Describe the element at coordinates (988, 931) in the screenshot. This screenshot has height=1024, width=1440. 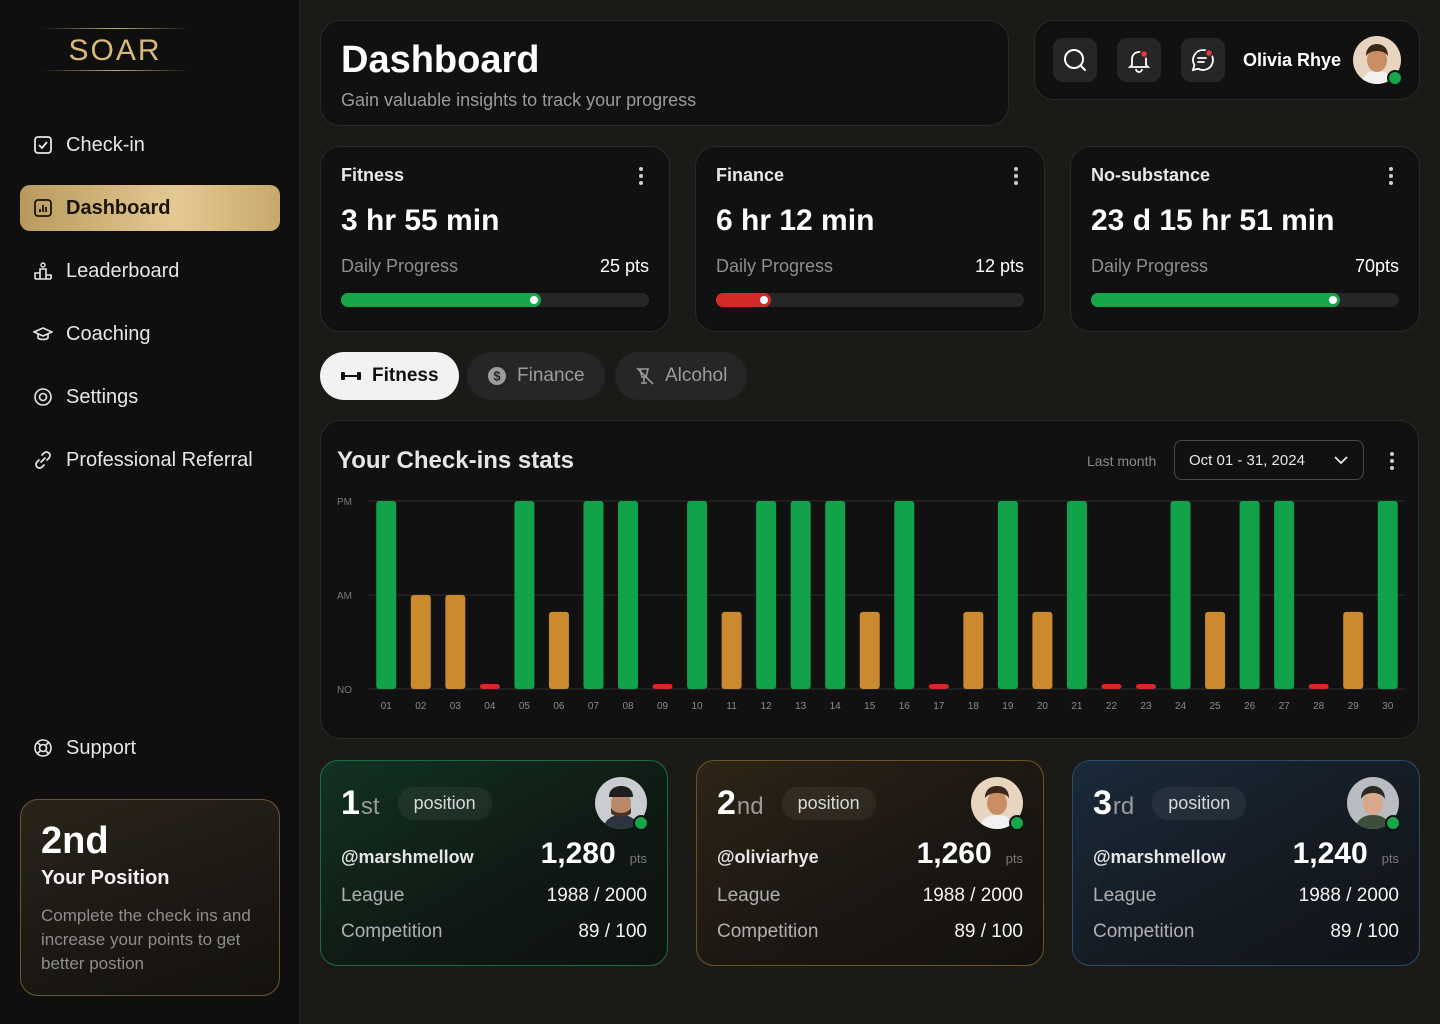
I see `competition-value: 89 / 100` at that location.